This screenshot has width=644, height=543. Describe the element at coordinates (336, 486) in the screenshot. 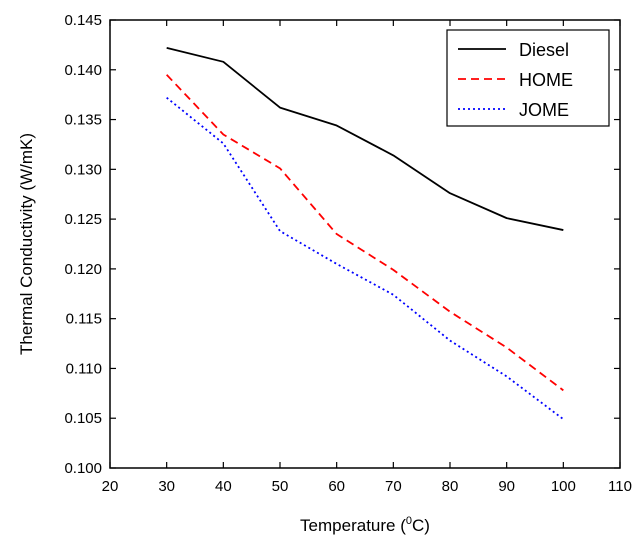

I see `x-tick-label: 60` at that location.